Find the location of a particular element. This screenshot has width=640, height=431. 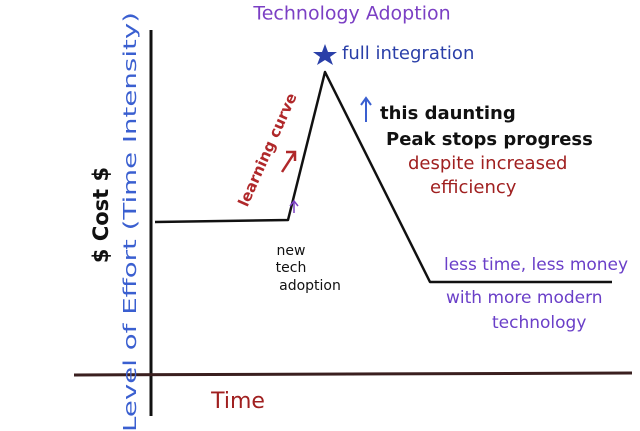

peak-arrow is located at coordinates (366, 109).